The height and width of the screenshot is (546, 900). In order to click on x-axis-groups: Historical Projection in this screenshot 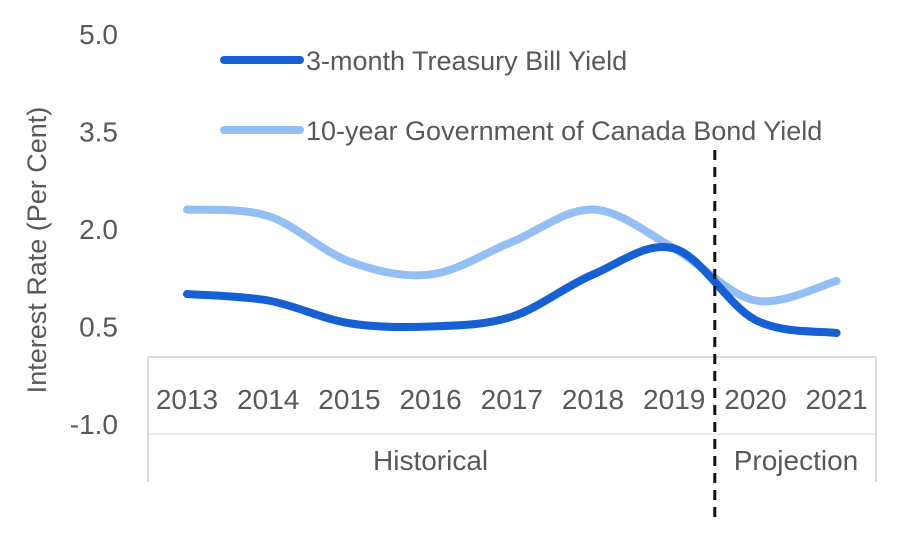, I will do `click(615, 460)`.